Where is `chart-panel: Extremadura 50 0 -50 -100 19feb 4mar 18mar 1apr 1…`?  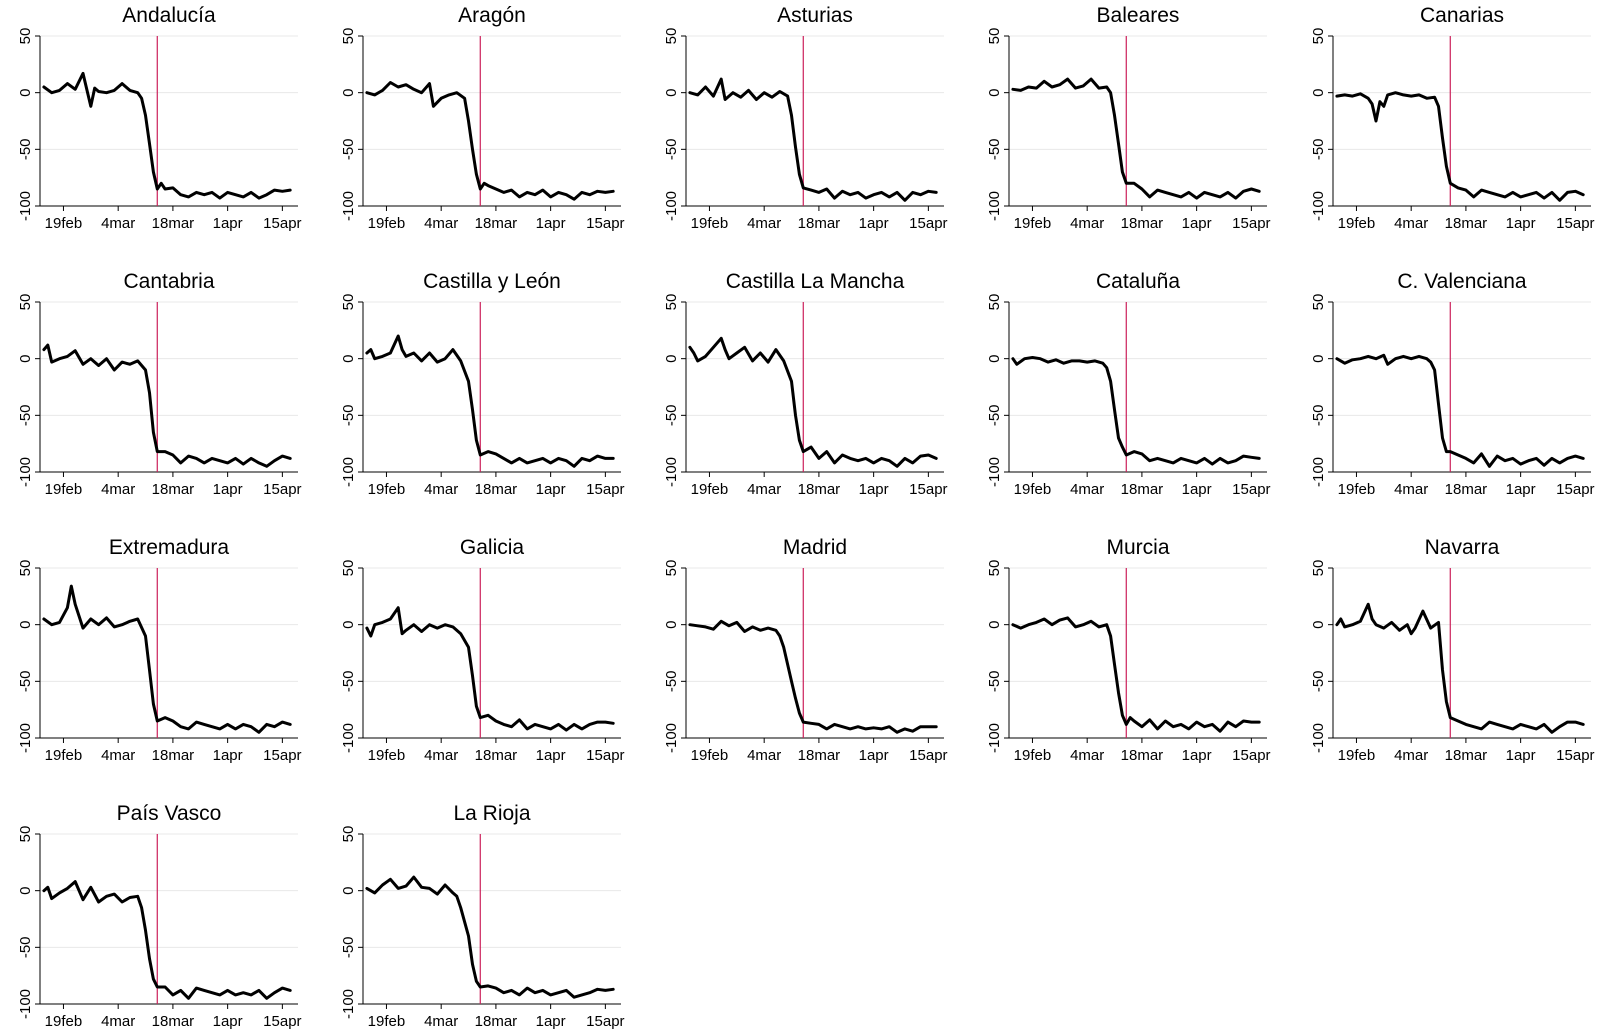
chart-panel: Extremadura 50 0 -50 -100 19feb 4mar 18mar 1apr 1… is located at coordinates (159, 650).